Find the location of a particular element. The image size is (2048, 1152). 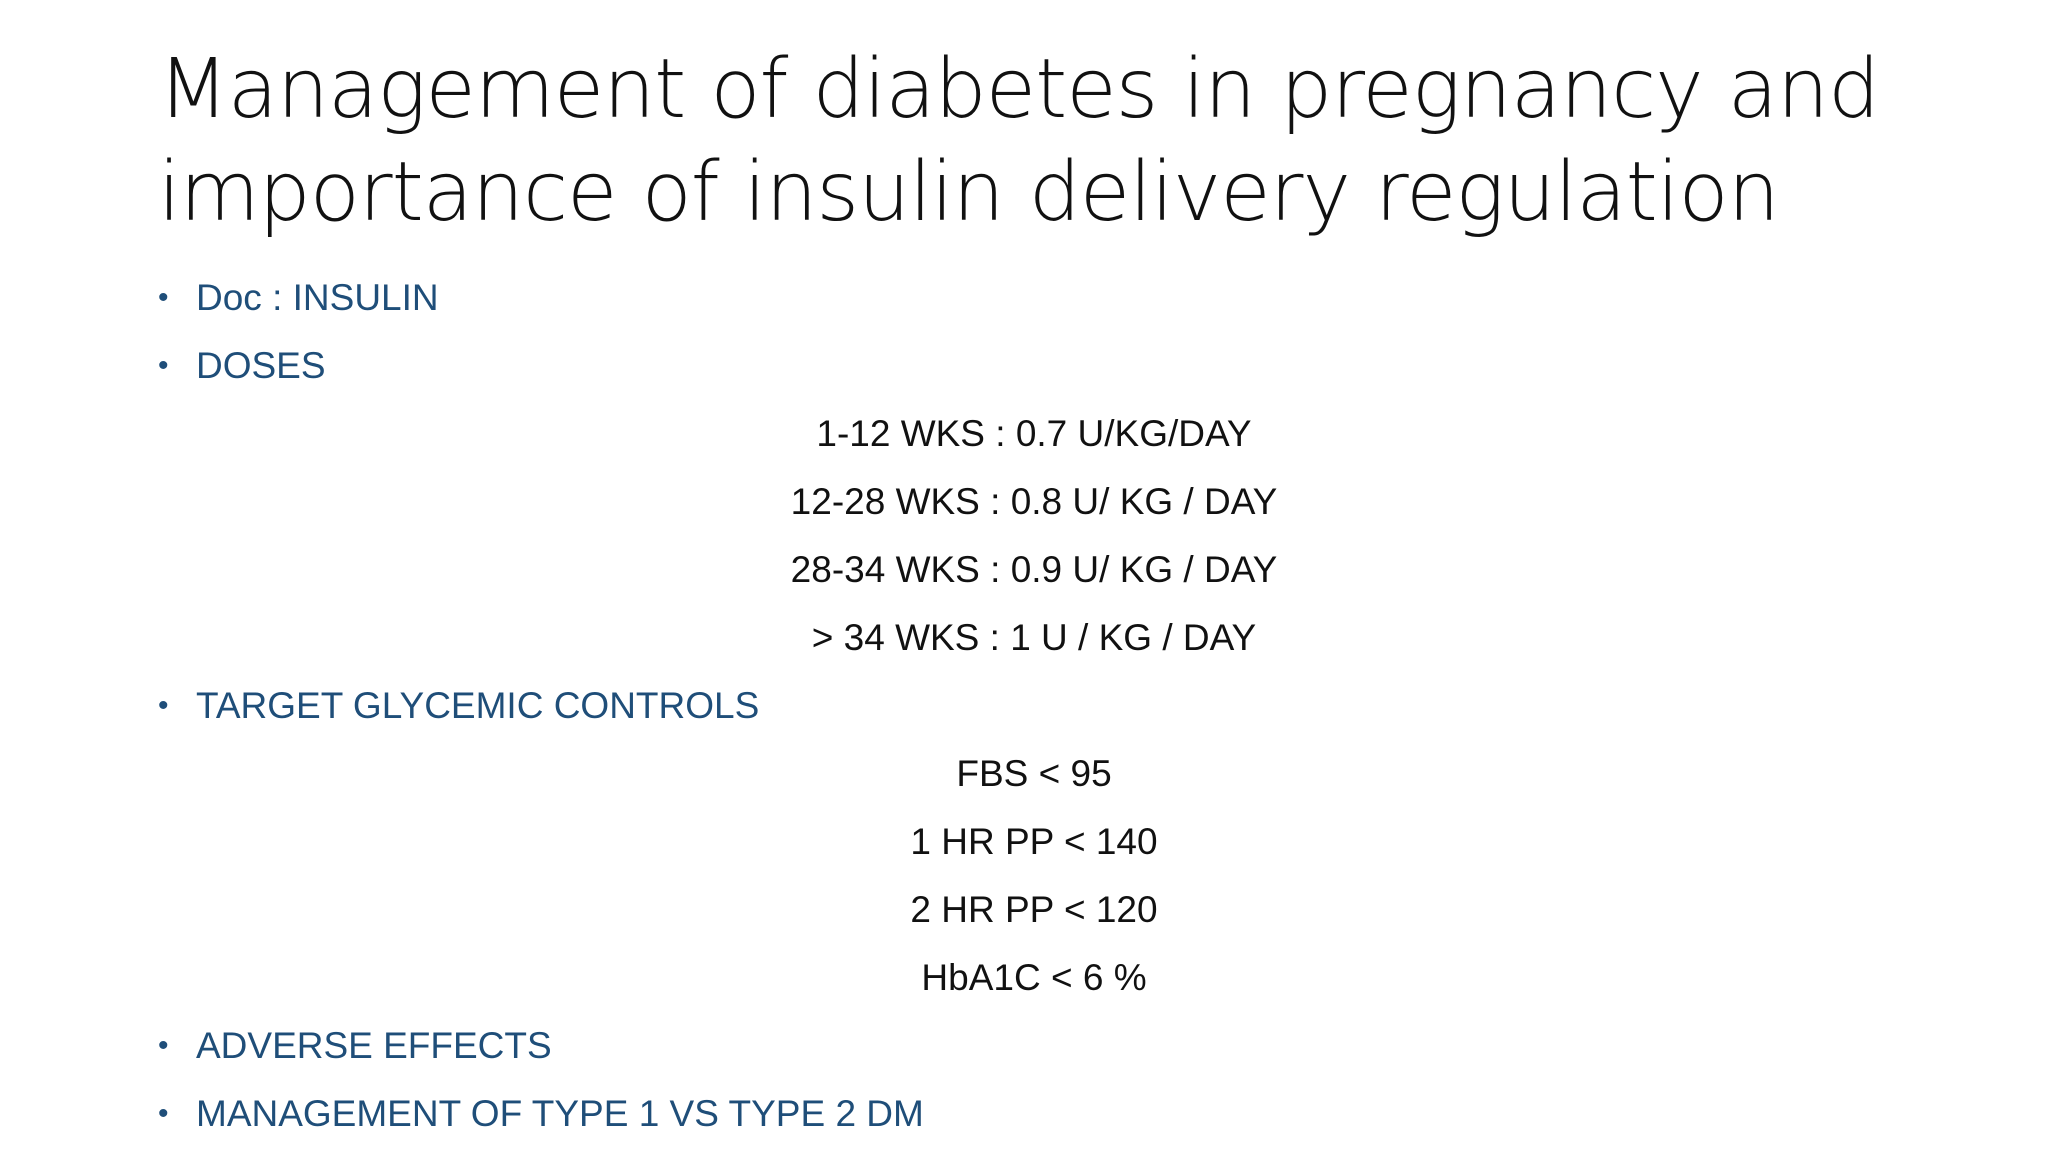

bullet-doses-text: DOSES is located at coordinates (261, 365).